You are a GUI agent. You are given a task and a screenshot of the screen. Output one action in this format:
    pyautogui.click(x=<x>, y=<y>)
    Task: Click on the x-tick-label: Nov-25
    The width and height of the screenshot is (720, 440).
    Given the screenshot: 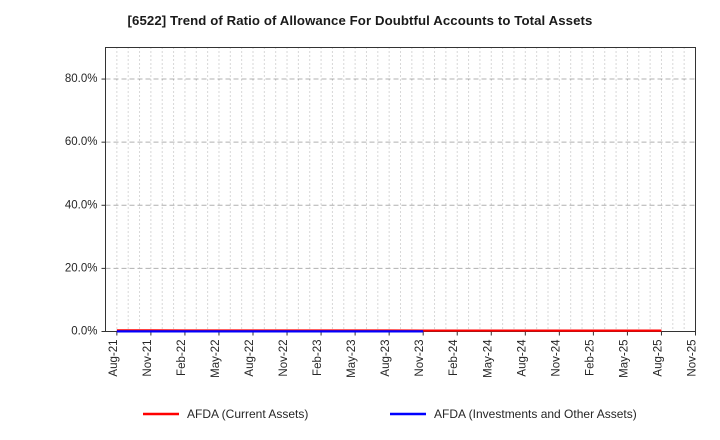 What is the action you would take?
    pyautogui.click(x=693, y=358)
    